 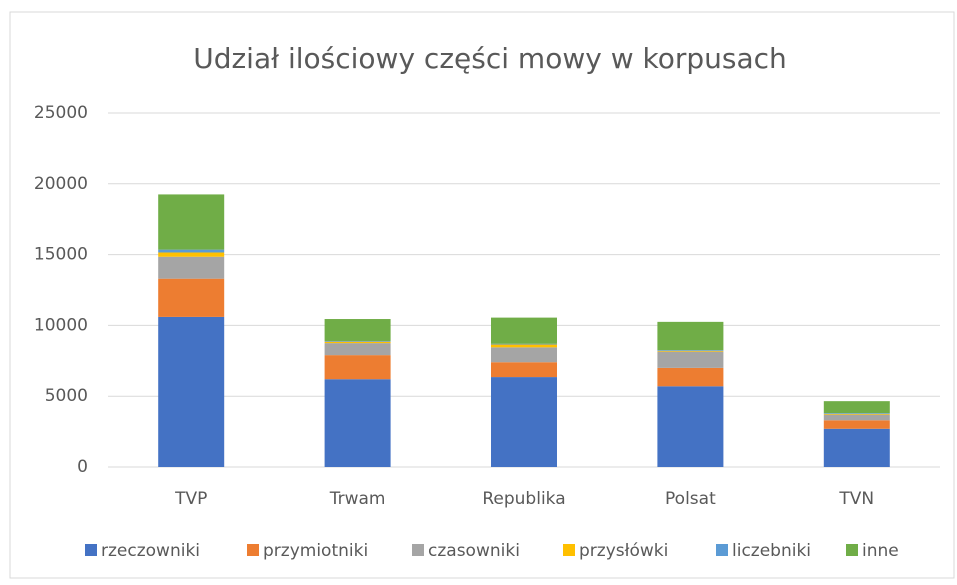 I want to click on chart-title: Udział ilościowy części mowy w korpusach, so click(x=490, y=58).